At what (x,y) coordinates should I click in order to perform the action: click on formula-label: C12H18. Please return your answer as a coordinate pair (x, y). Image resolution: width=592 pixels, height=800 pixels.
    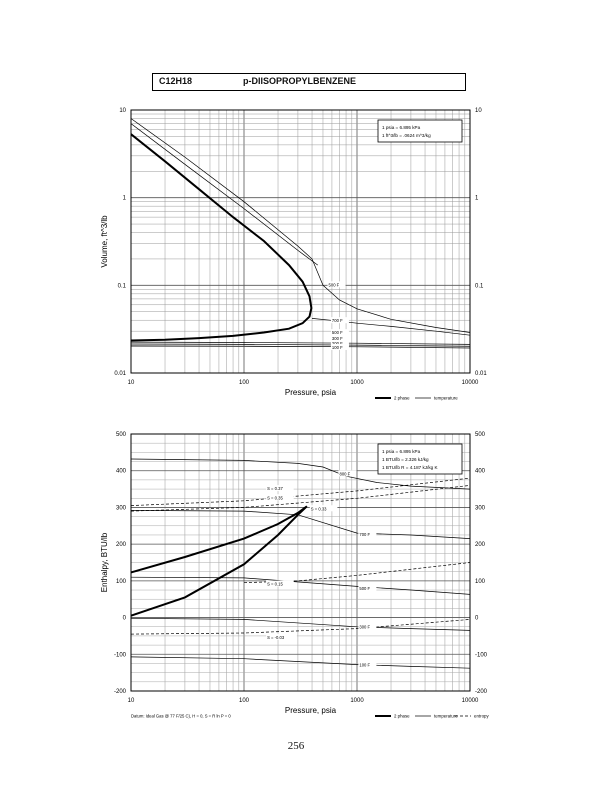
    Looking at the image, I should click on (176, 81).